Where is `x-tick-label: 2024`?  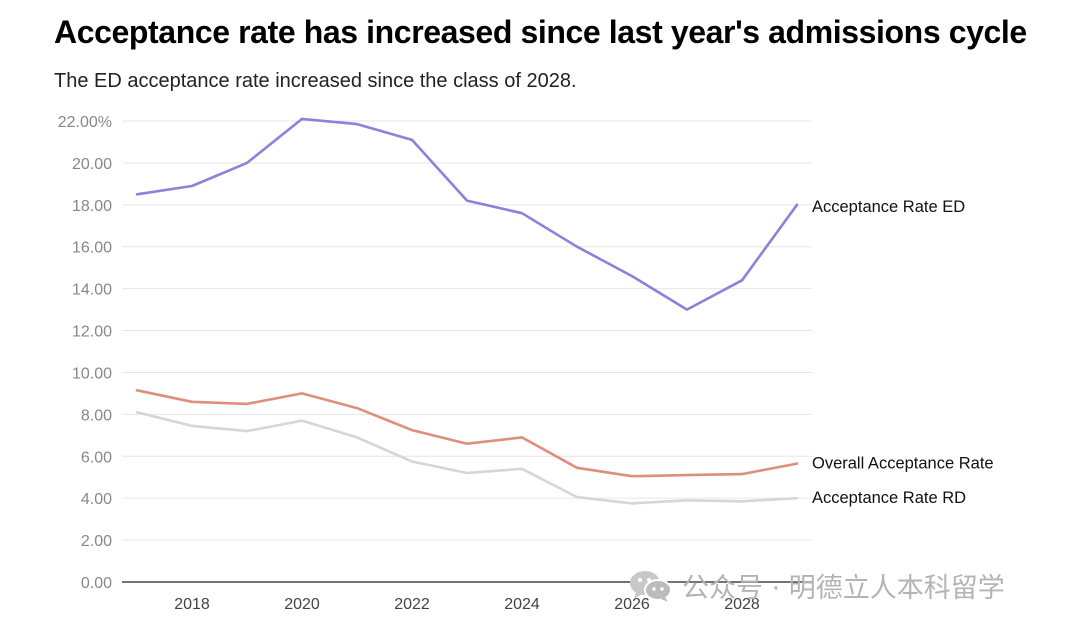
x-tick-label: 2024 is located at coordinates (522, 604).